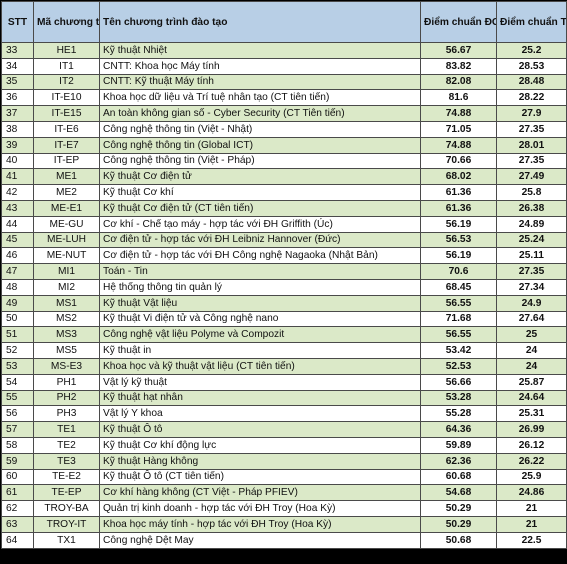  I want to click on row-program-code: MS5, so click(67, 351).